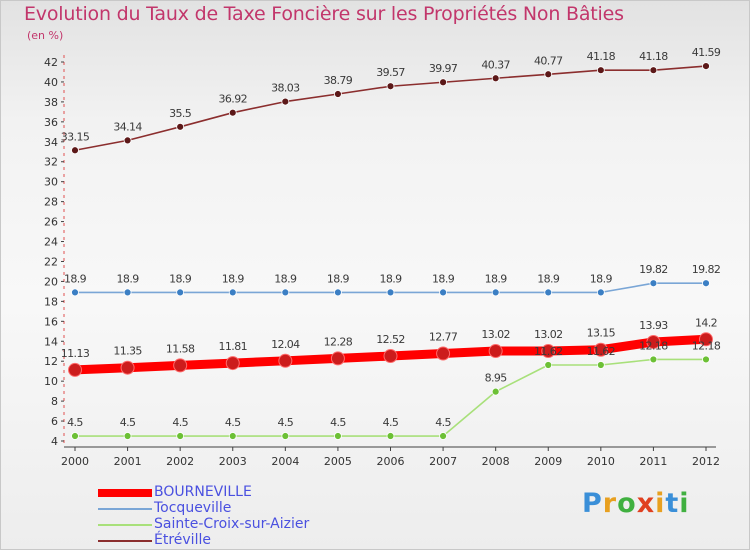 Image resolution: width=750 pixels, height=550 pixels. Describe the element at coordinates (51, 122) in the screenshot. I see `y-tick-label: 36` at that location.